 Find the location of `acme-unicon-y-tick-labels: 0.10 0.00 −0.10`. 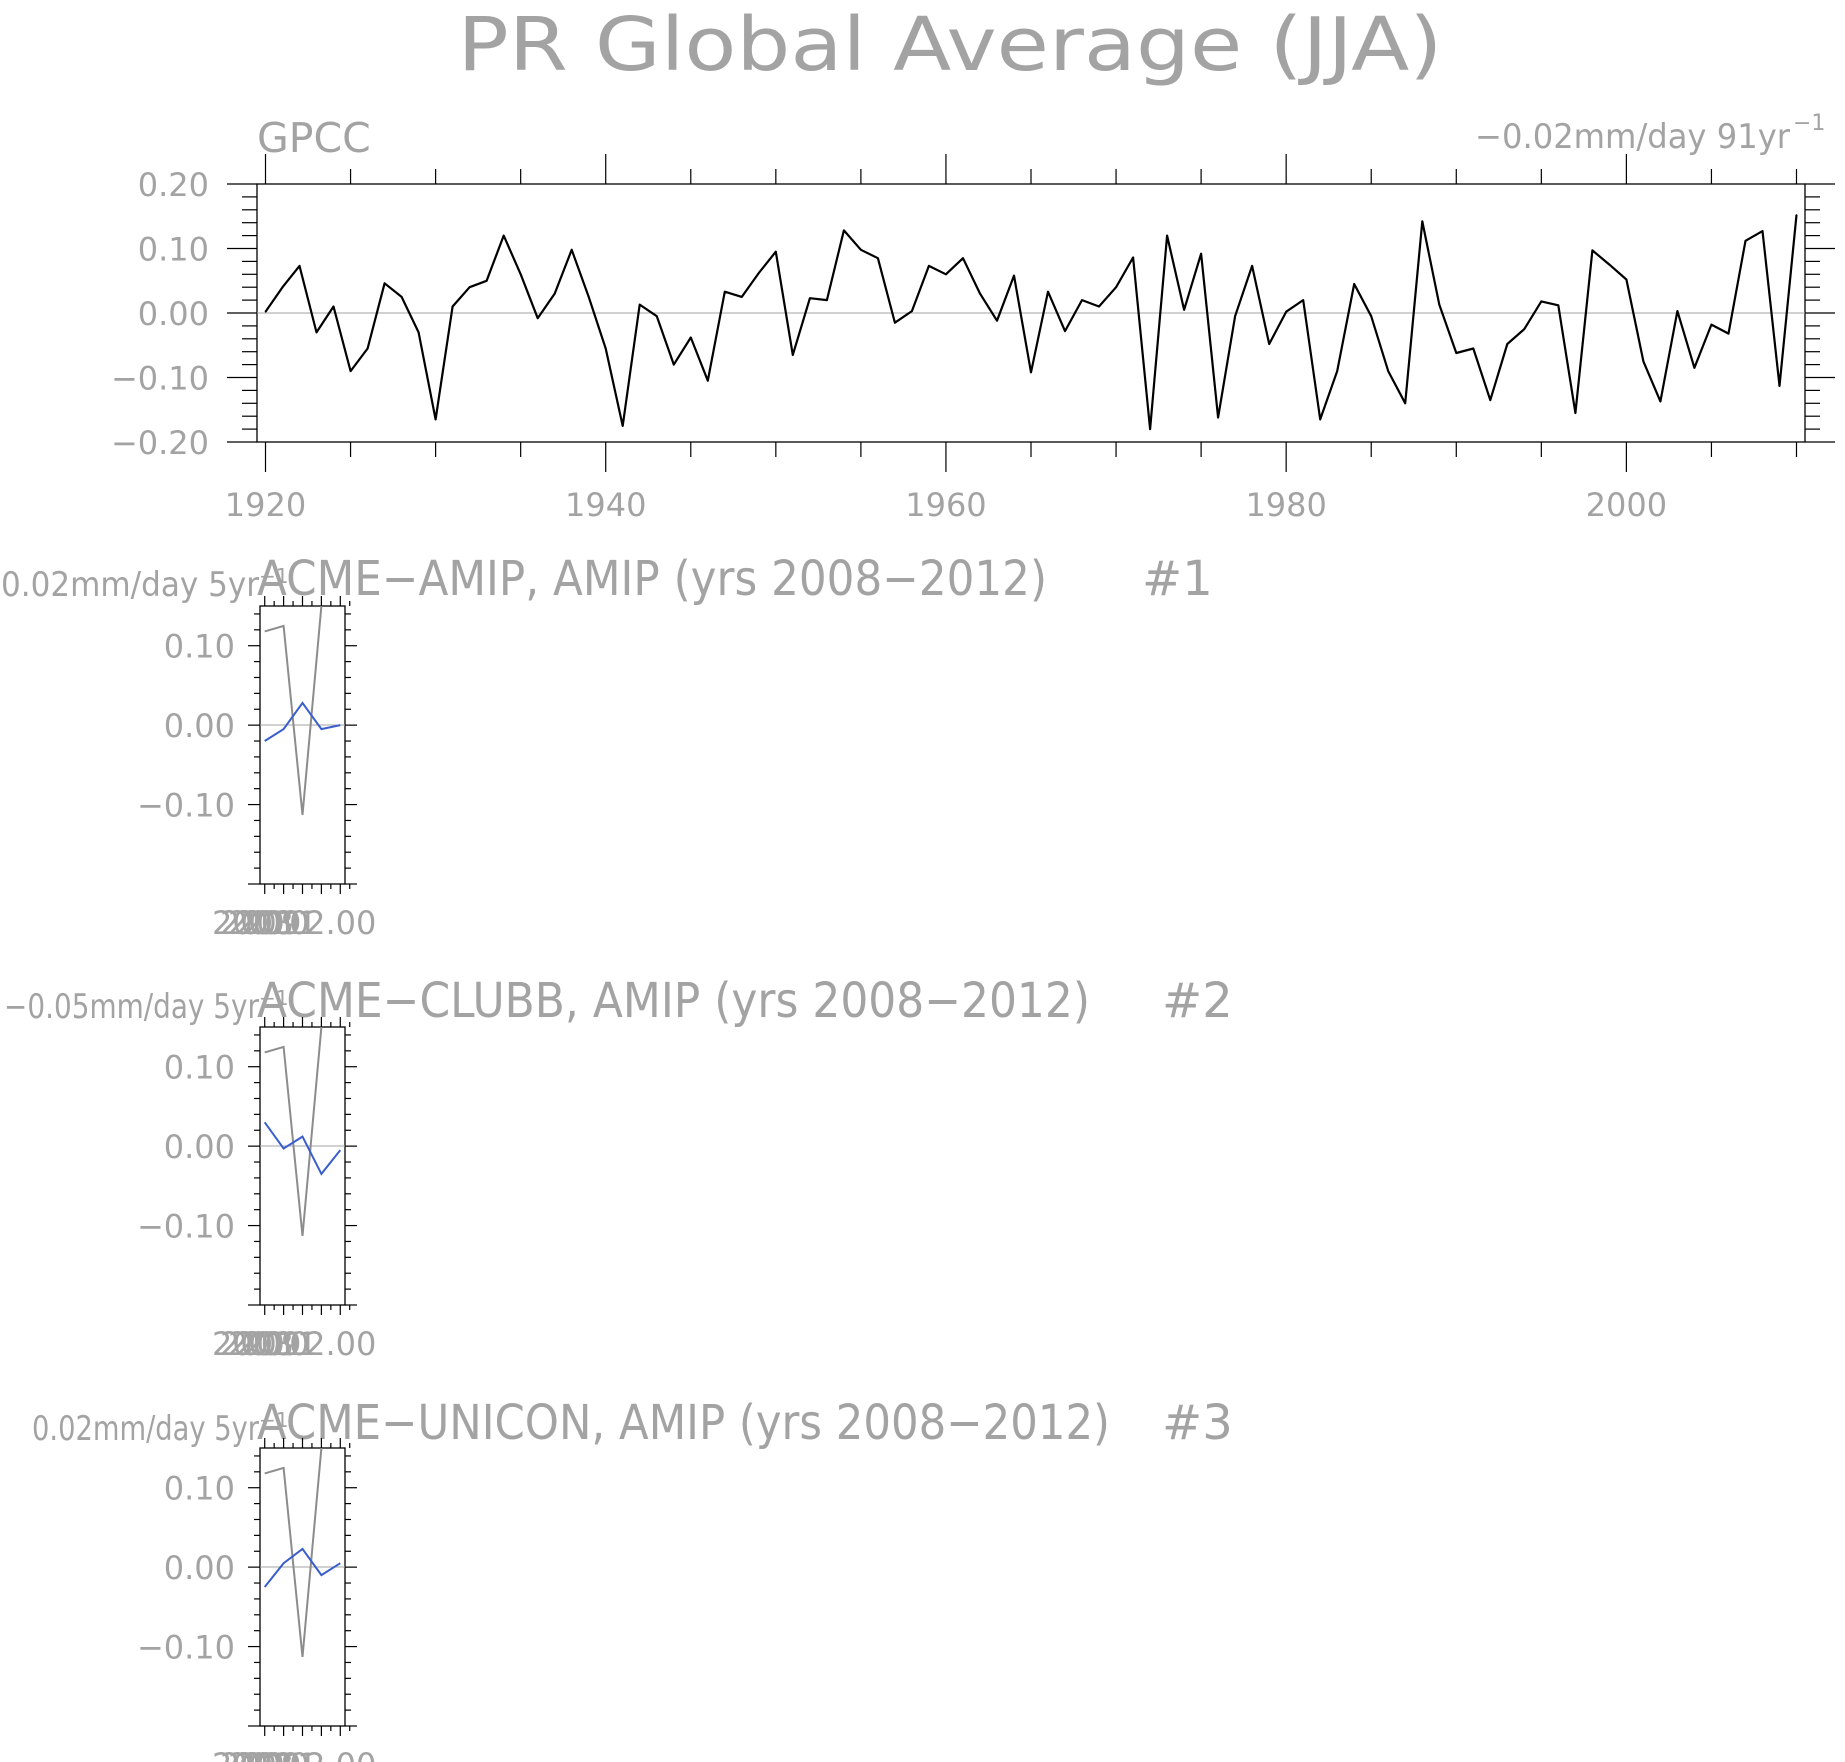

acme-unicon-y-tick-labels: 0.10 0.00 −0.10 is located at coordinates (186, 1568).